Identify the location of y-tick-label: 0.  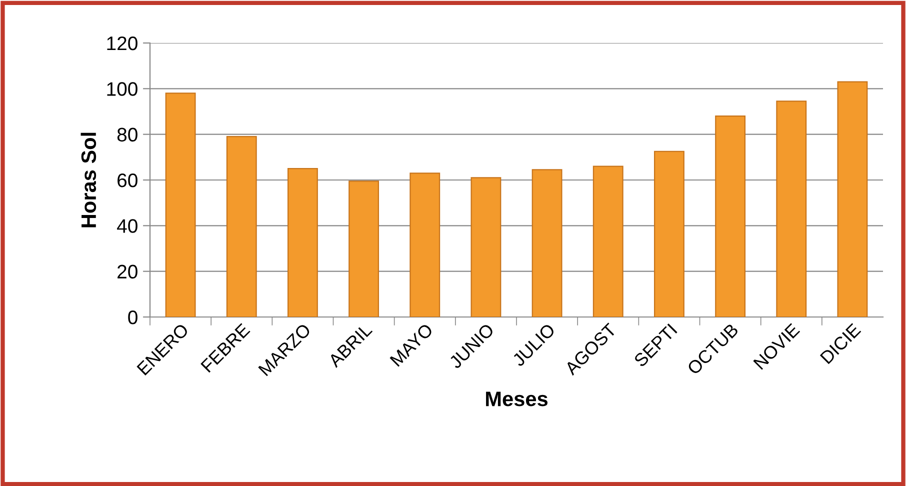
(133, 317).